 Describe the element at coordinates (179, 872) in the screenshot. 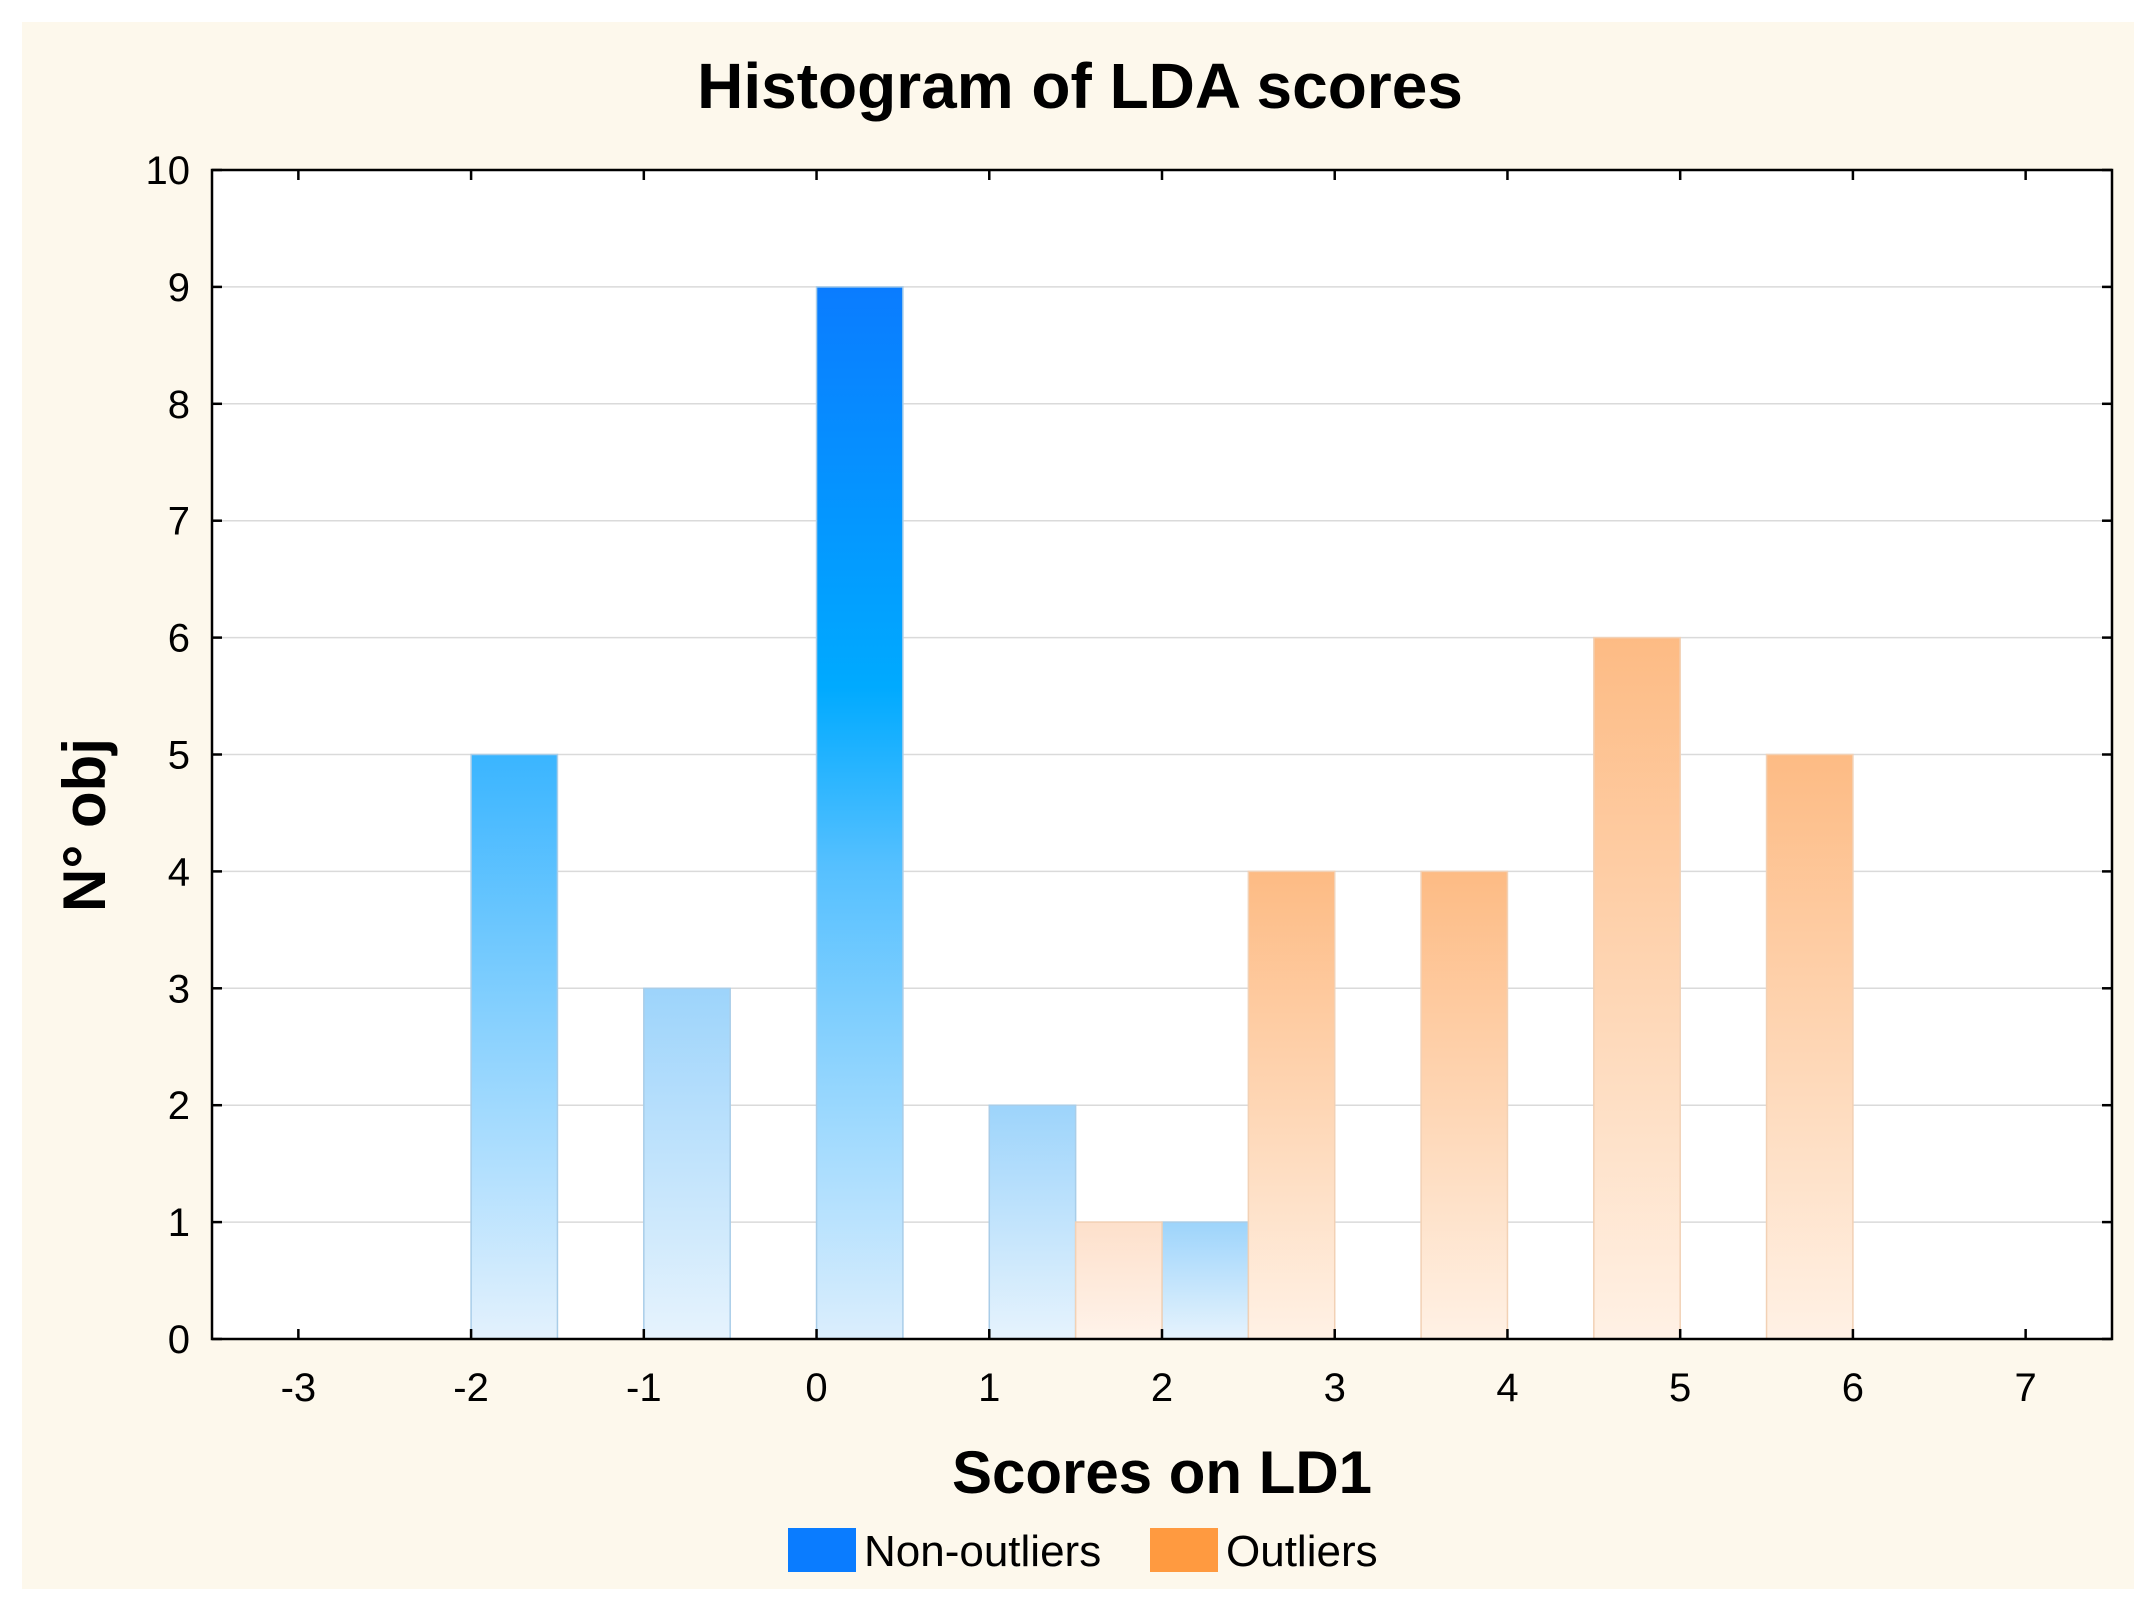

I see `y-tick-label: 4` at that location.